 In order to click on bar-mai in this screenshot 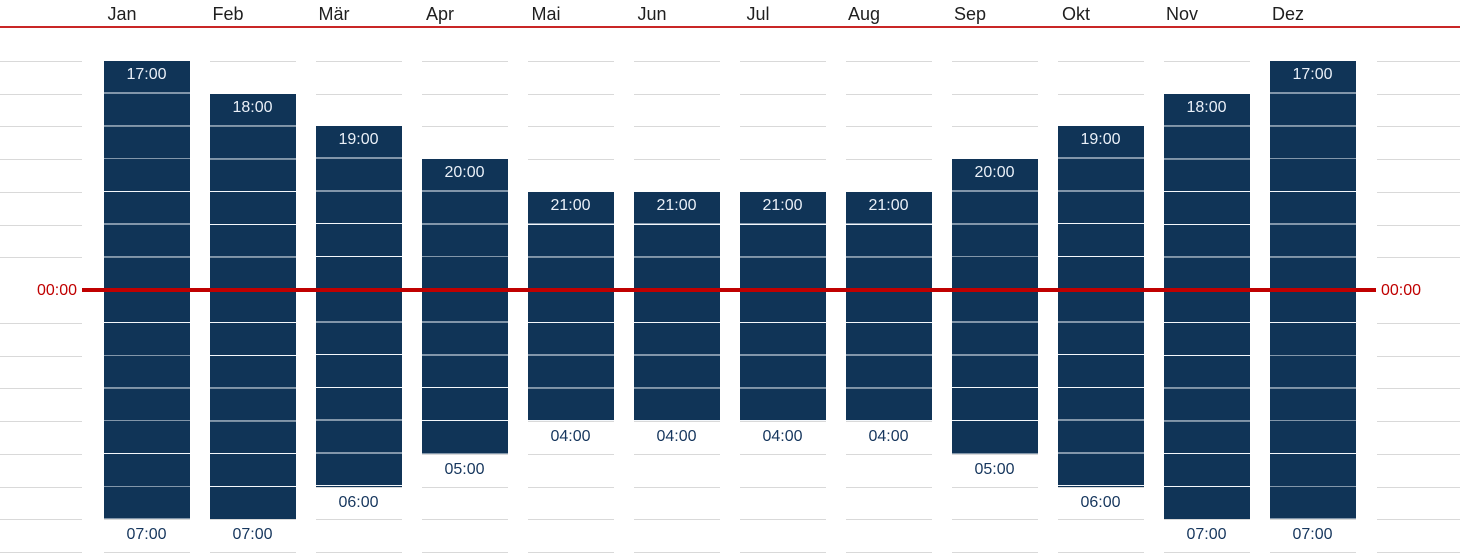, I will do `click(570, 306)`.